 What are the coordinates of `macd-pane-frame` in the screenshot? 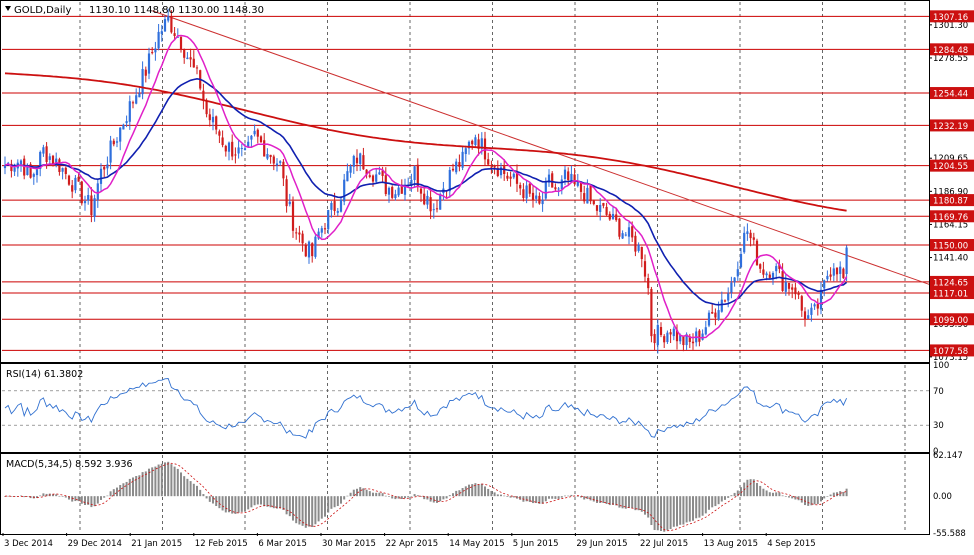 It's located at (465, 494).